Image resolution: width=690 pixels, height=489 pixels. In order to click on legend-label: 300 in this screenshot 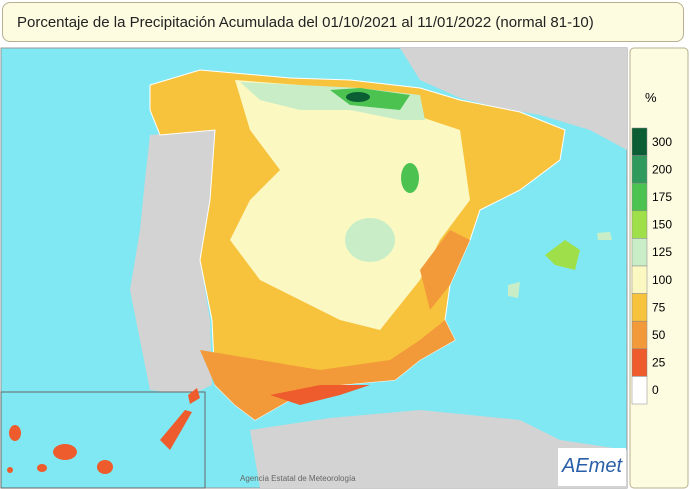, I will do `click(662, 142)`.